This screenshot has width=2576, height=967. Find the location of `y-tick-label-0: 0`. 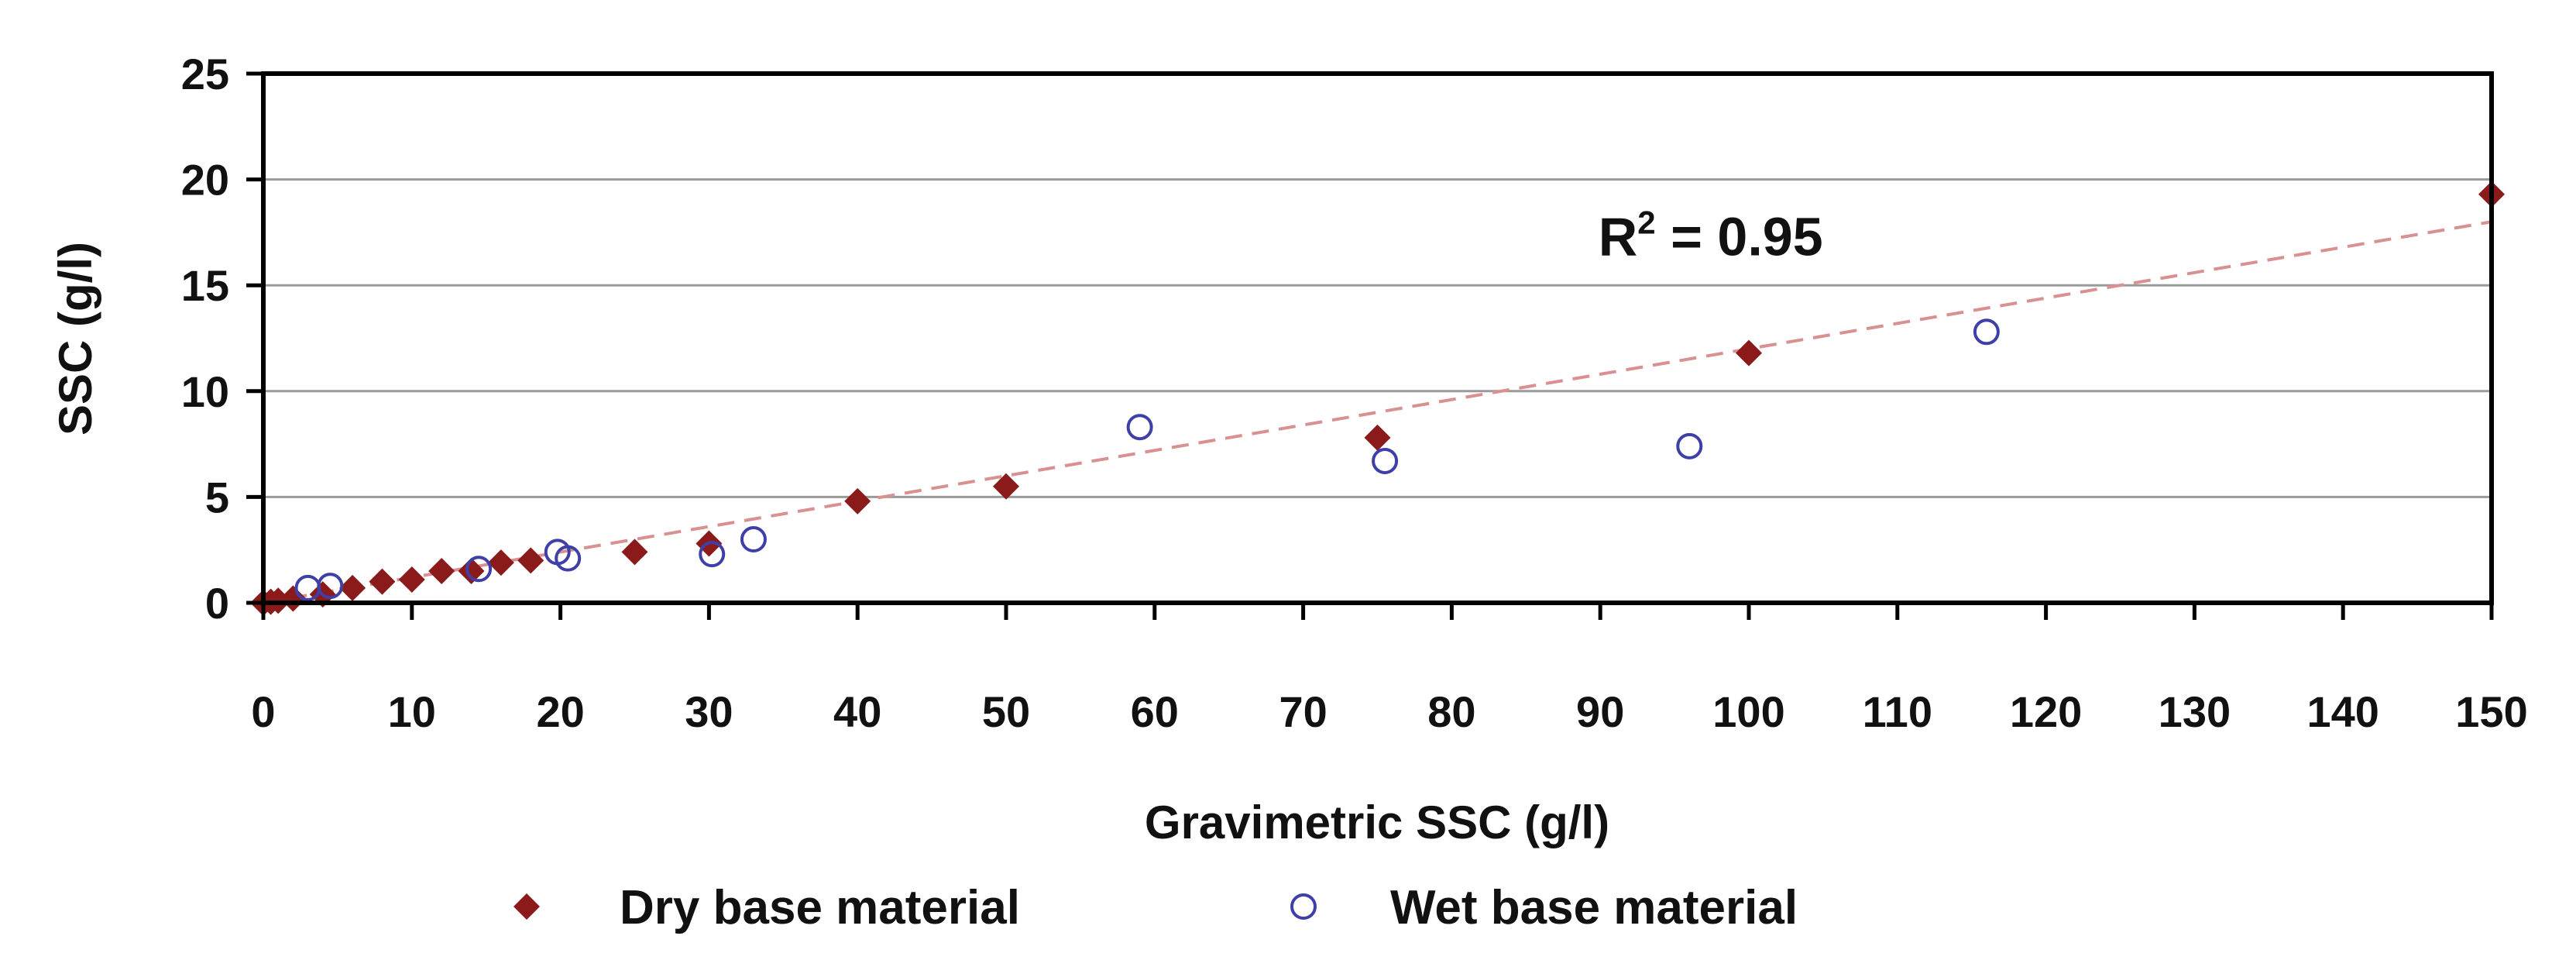

y-tick-label-0: 0 is located at coordinates (217, 603).